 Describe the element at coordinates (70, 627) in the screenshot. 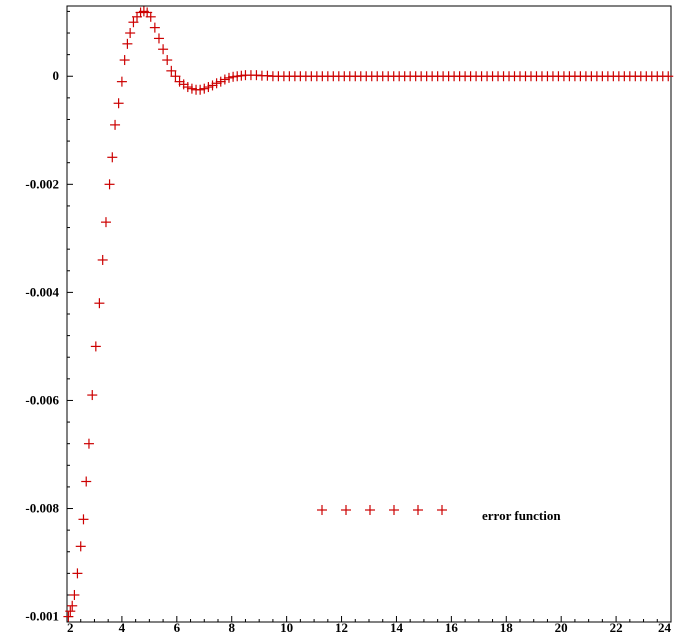

I see `x-tick-label: 2` at that location.